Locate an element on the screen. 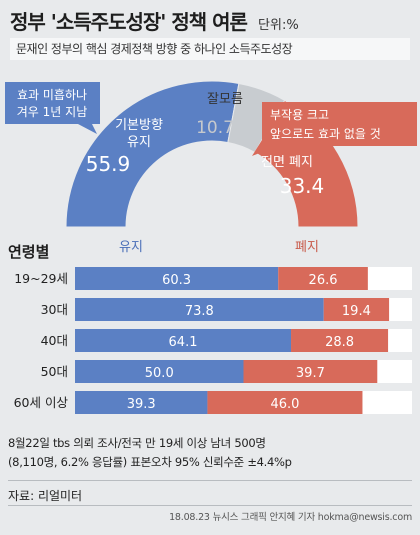 The width and height of the screenshot is (420, 535). title-row: 정부 '소득주도성장' 정책 여론 단위:% is located at coordinates (210, 22).